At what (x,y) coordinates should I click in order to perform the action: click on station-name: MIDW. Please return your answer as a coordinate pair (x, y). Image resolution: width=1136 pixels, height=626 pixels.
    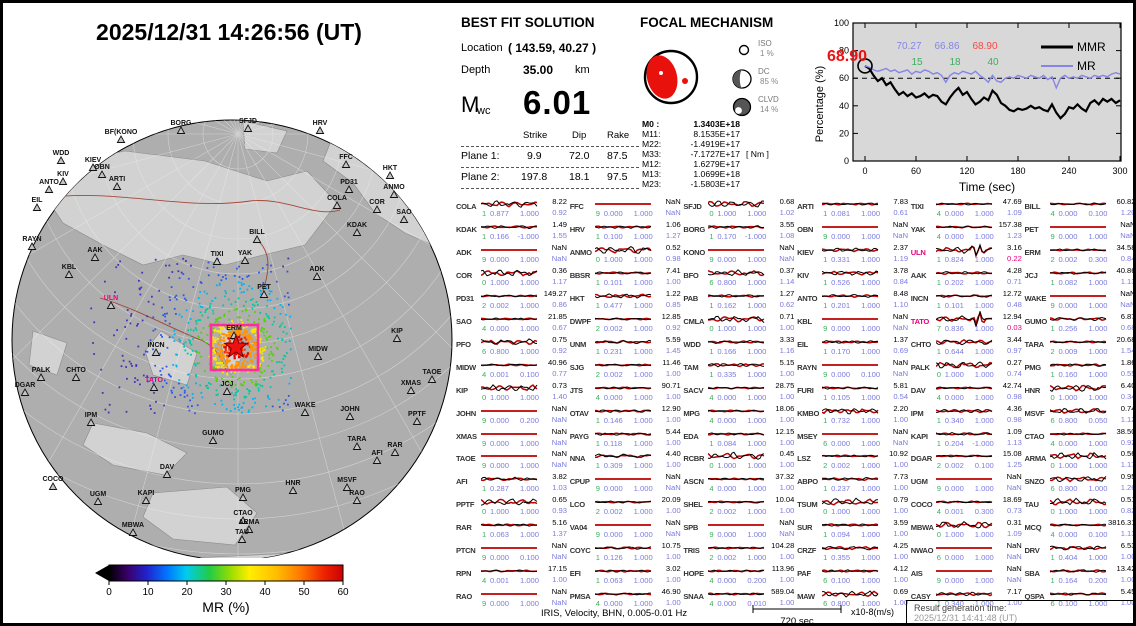
    Looking at the image, I should click on (466, 367).